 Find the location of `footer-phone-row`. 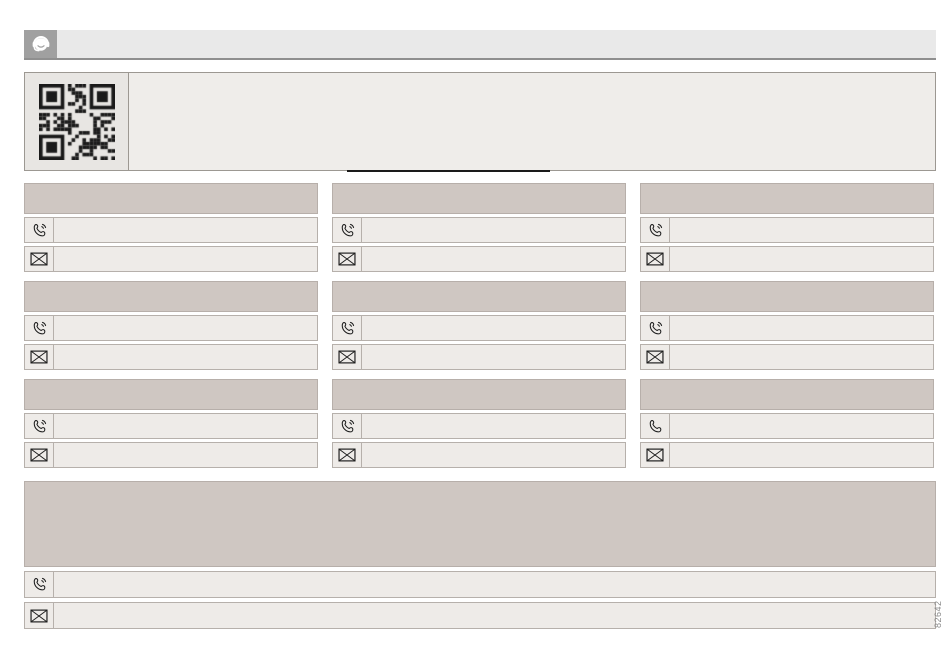

footer-phone-row is located at coordinates (480, 584).